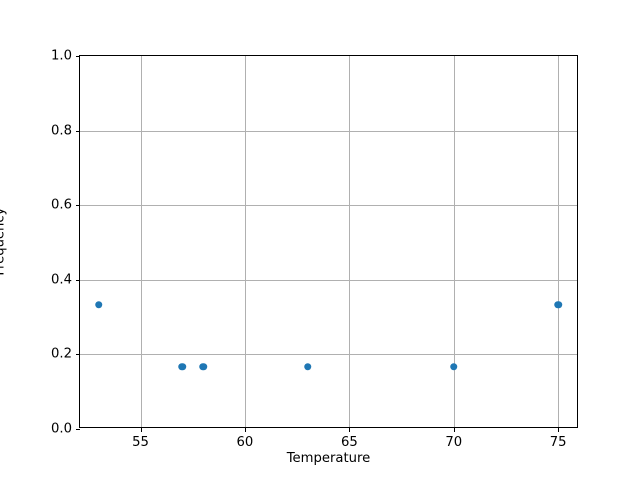 This screenshot has width=640, height=480. I want to click on x-tick-label: 60, so click(245, 442).